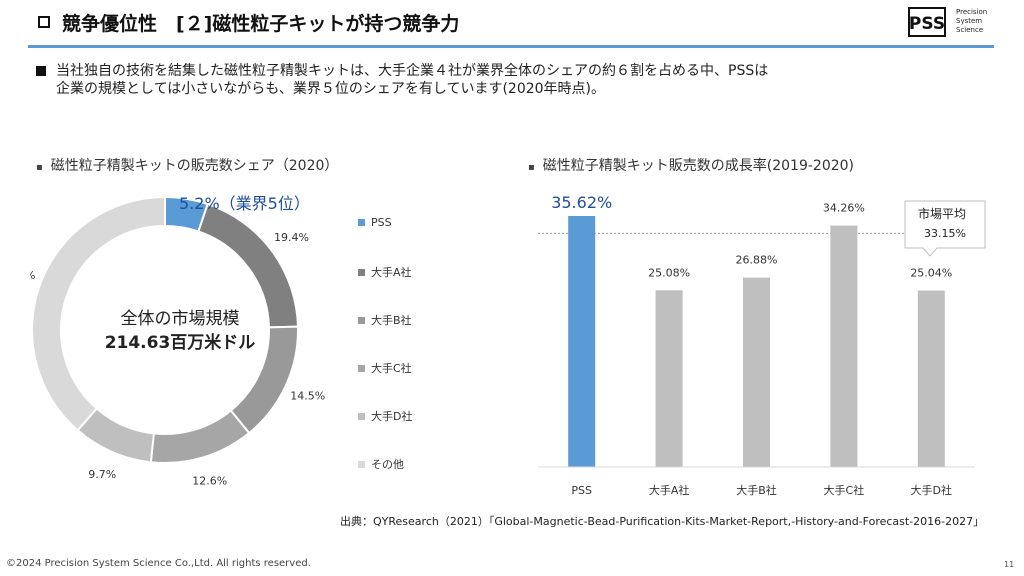  Describe the element at coordinates (209, 479) in the screenshot. I see `donut-data-label-4: 12.6%` at that location.